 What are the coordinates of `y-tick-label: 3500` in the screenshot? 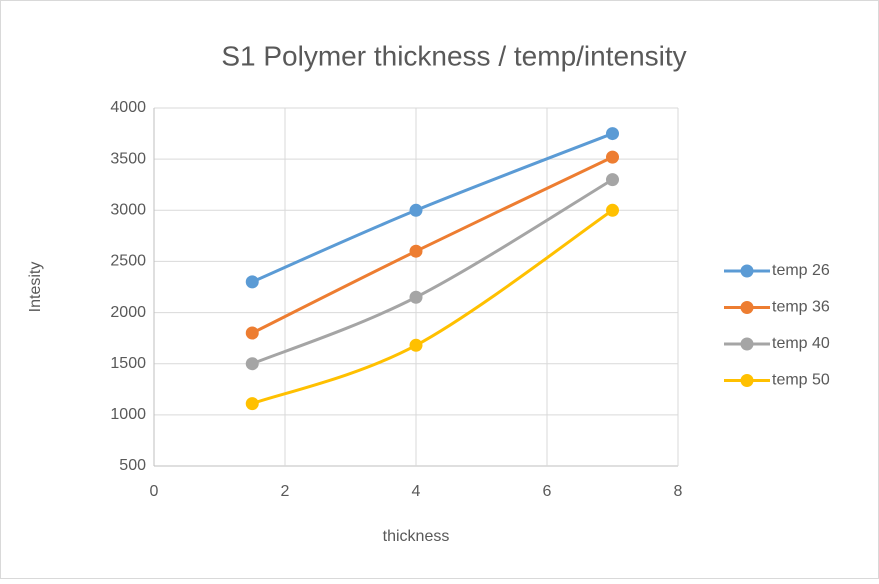 It's located at (128, 158).